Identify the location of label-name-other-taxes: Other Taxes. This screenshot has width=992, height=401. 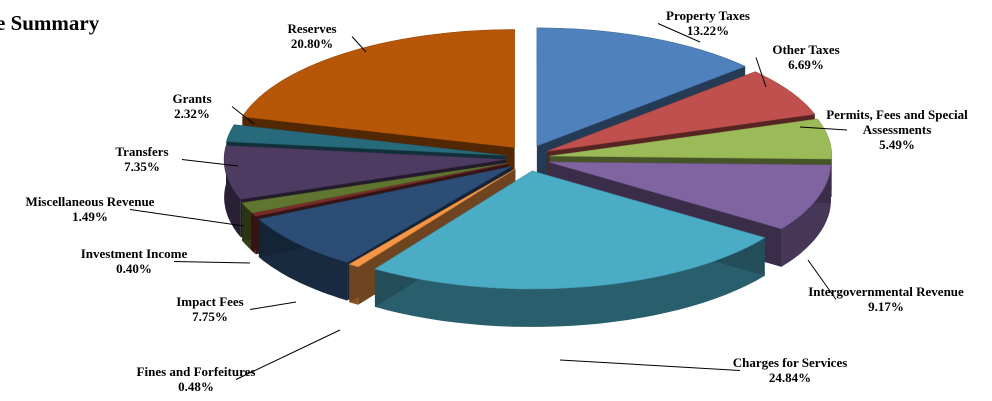
(805, 49).